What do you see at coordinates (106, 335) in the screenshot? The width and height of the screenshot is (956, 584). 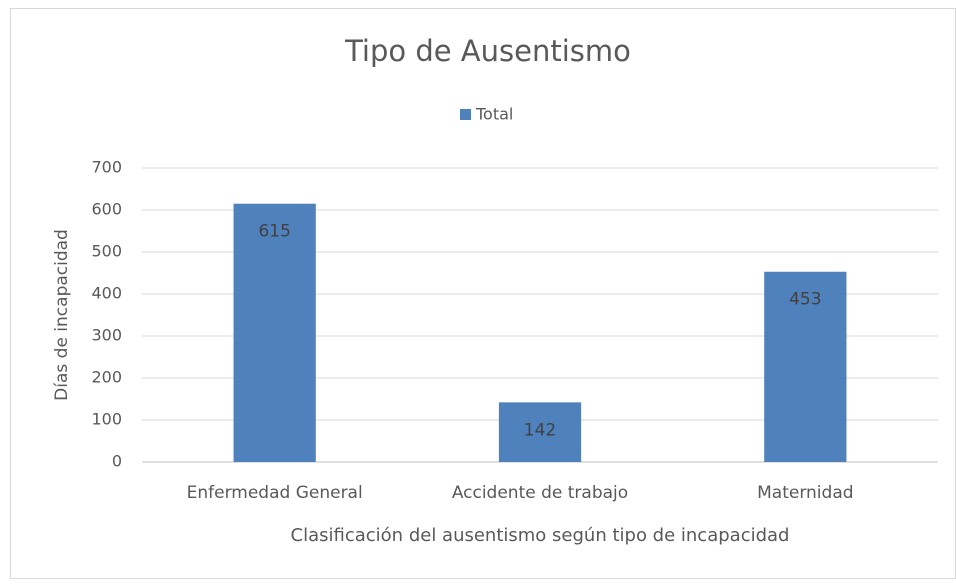 I see `y-tick-label: 300` at bounding box center [106, 335].